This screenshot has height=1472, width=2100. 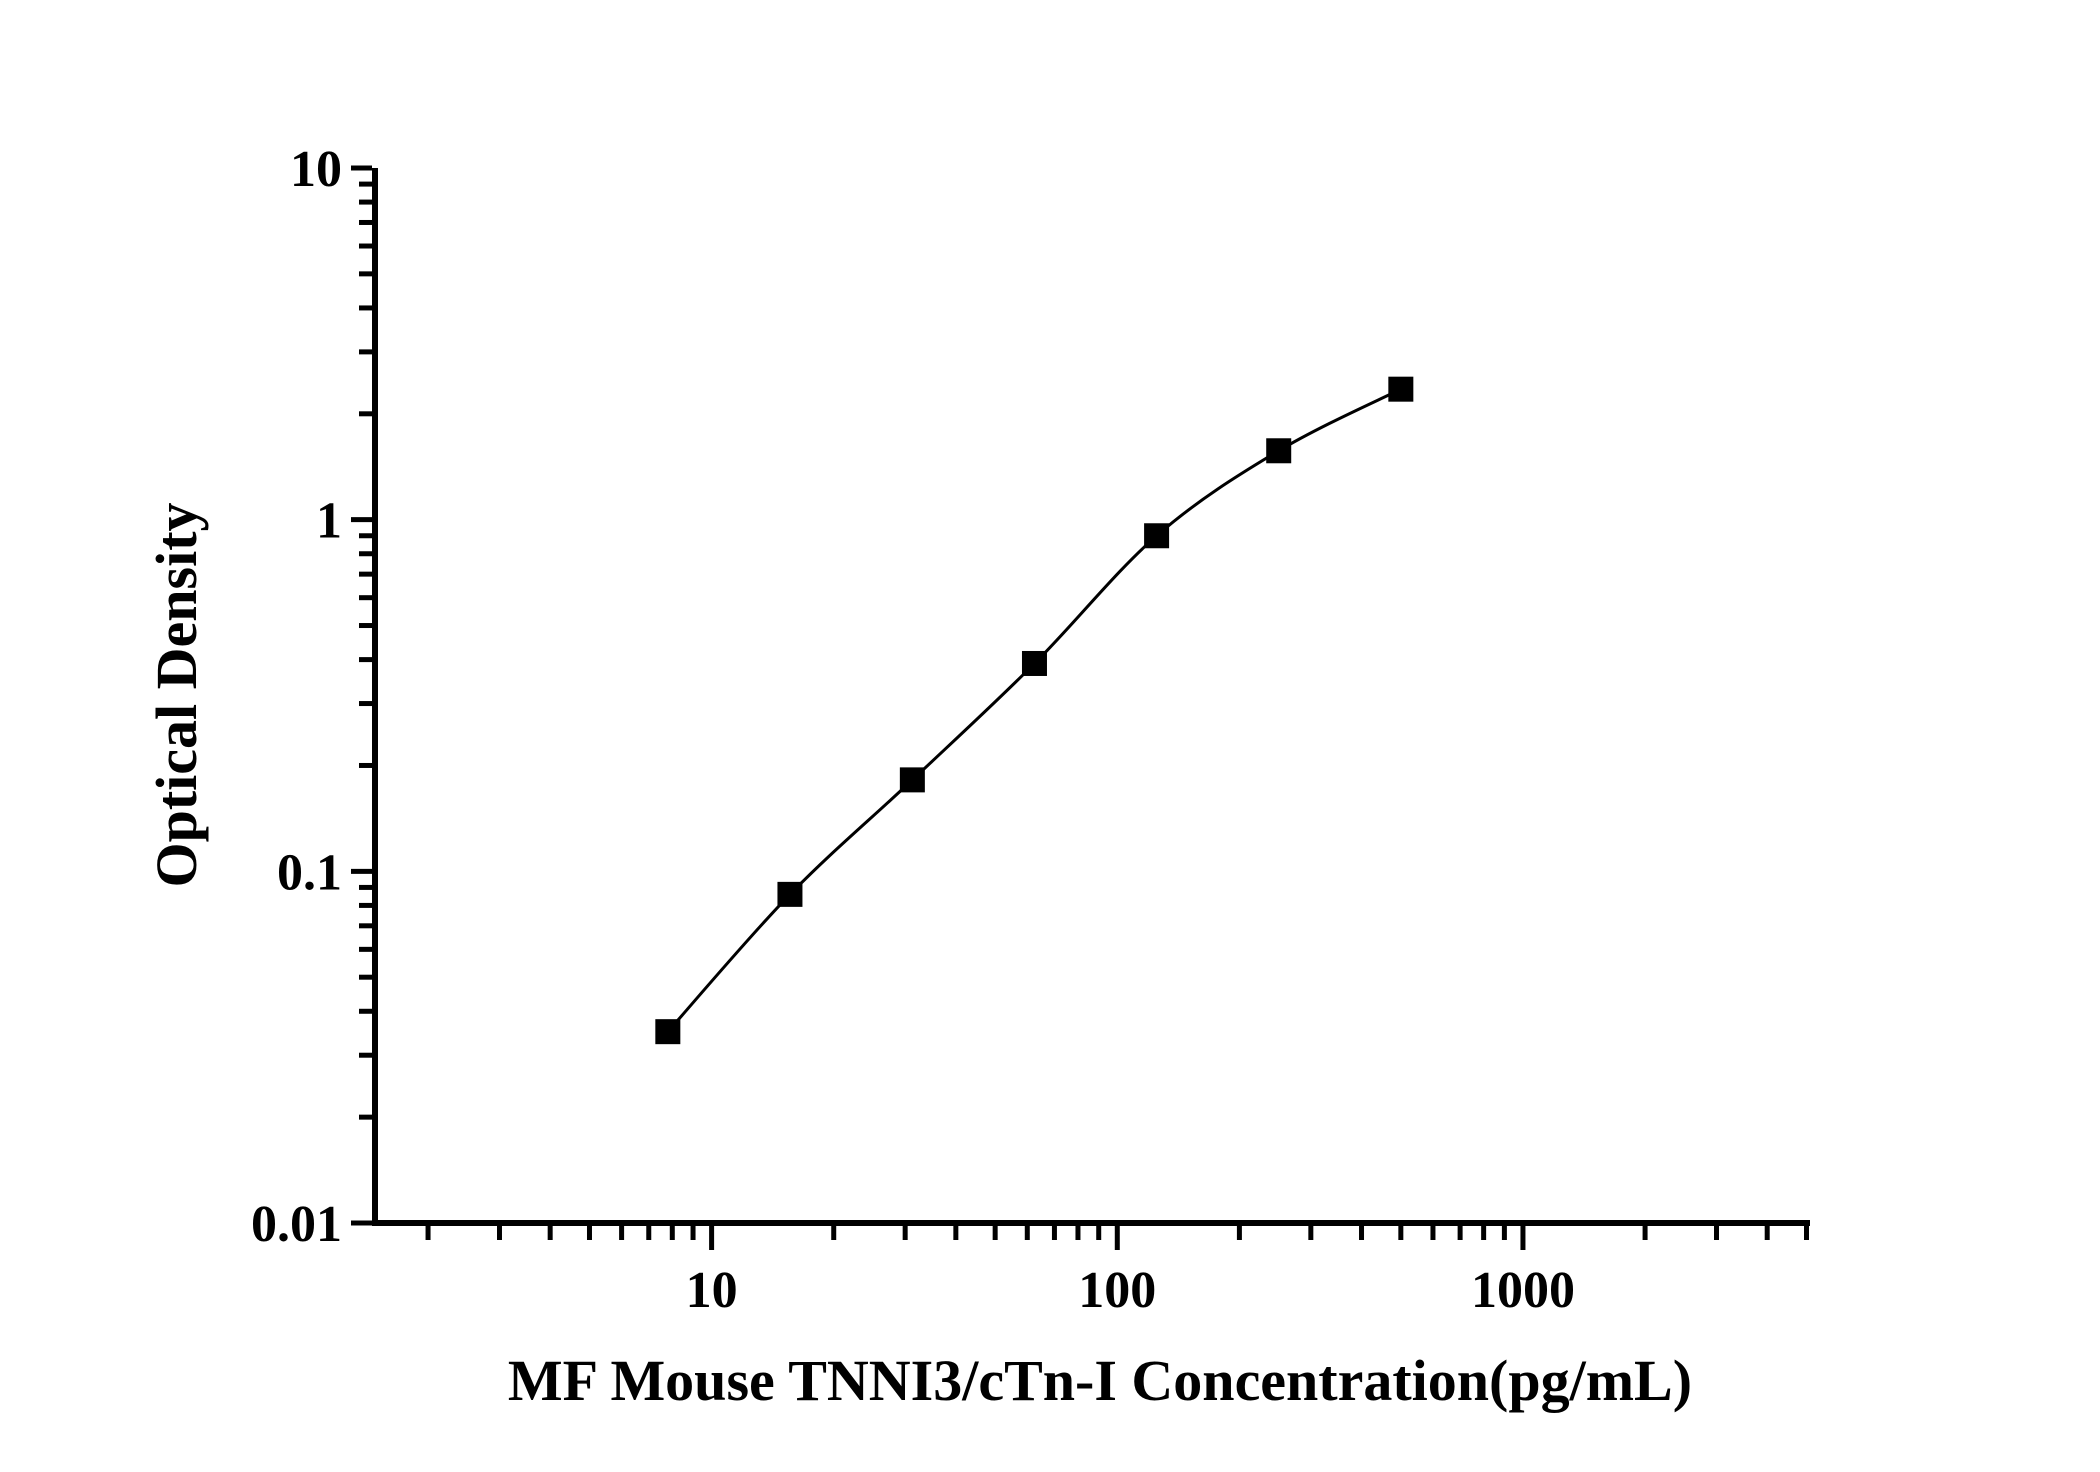 What do you see at coordinates (1117, 1290) in the screenshot?
I see `x-tick-label: 100` at bounding box center [1117, 1290].